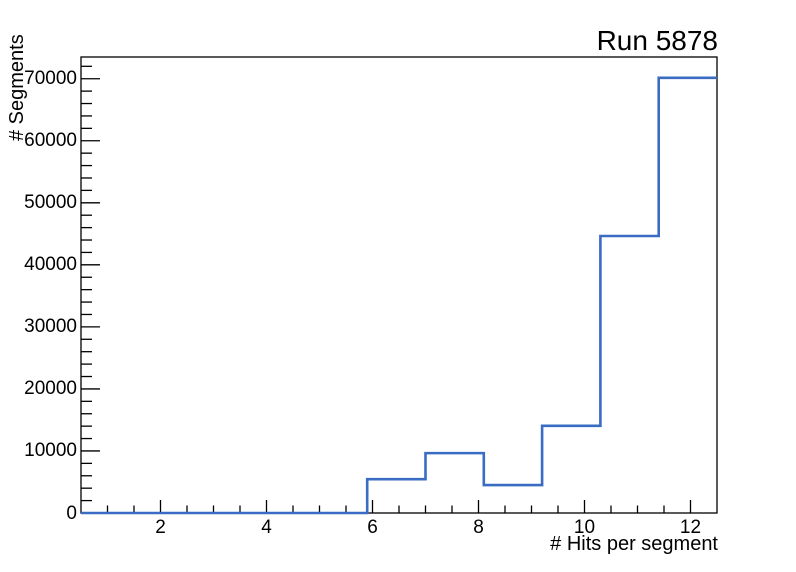 The image size is (796, 572). Describe the element at coordinates (50, 451) in the screenshot. I see `y-tick-label: 10000` at that location.